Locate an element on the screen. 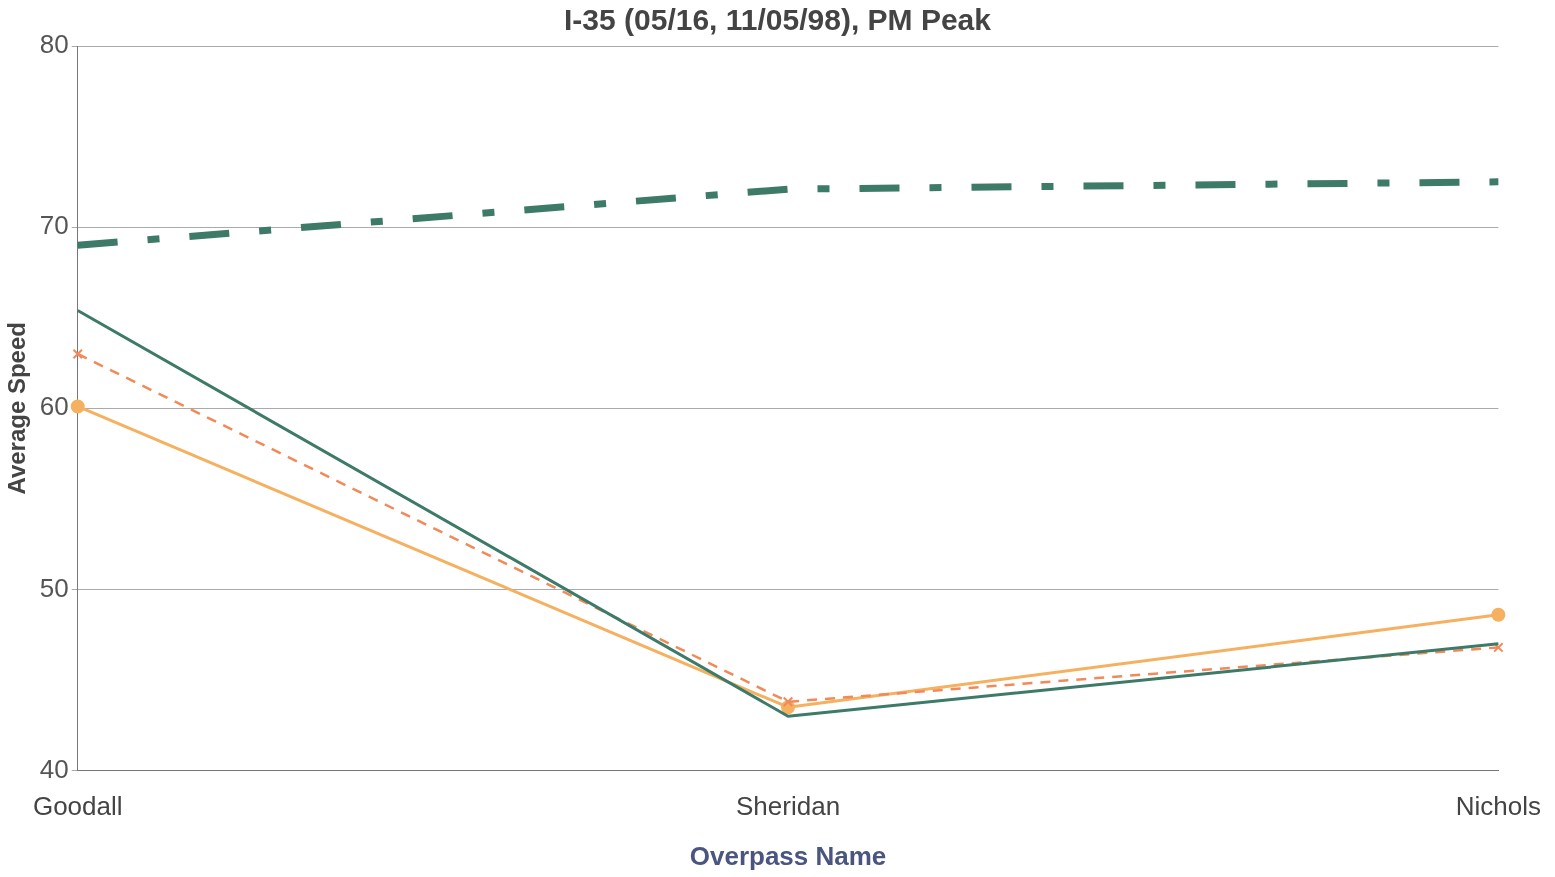  y-tick-label: 50 is located at coordinates (54, 587).